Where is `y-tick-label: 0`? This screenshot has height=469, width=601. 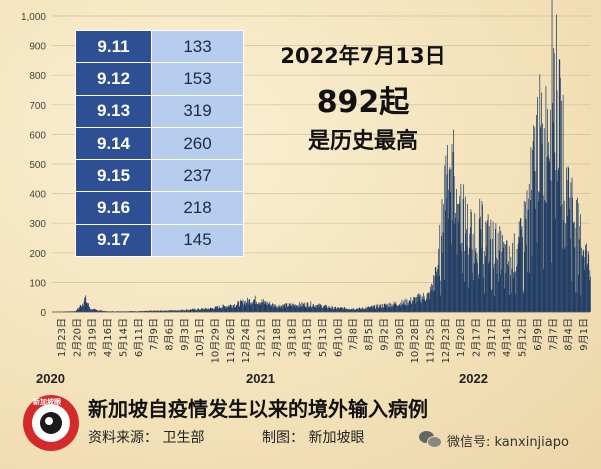
y-tick-label: 0 is located at coordinates (43, 313).